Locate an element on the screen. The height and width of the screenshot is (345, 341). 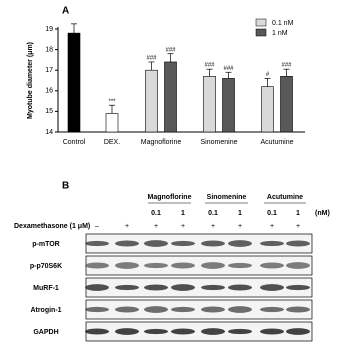
group-label: Sinomenine is located at coordinates (227, 197).